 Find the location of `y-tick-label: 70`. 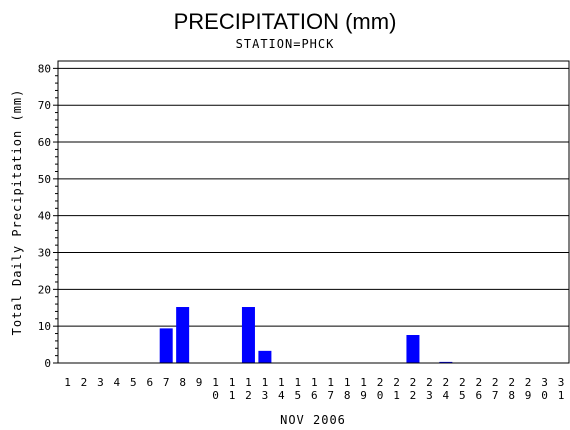

y-tick-label: 70 is located at coordinates (44, 105).